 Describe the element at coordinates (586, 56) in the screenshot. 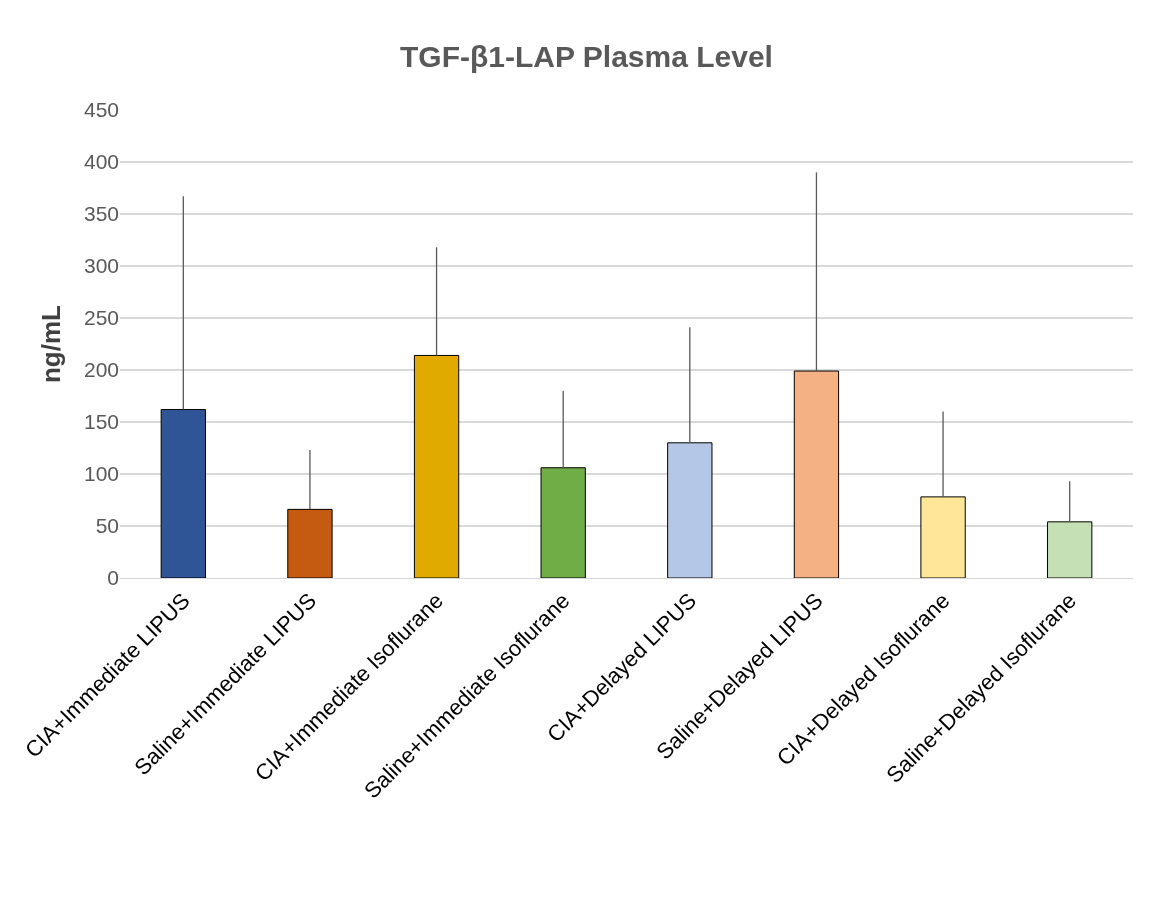

I see `chart-title: TGF-β1-LAP Plasma Level` at that location.